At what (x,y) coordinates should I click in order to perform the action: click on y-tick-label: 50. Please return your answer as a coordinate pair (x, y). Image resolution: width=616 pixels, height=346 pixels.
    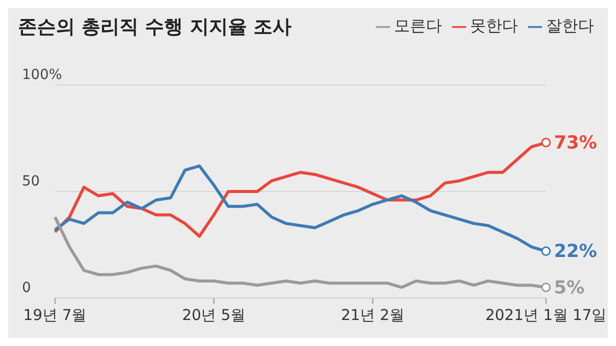
    Looking at the image, I should click on (31, 182).